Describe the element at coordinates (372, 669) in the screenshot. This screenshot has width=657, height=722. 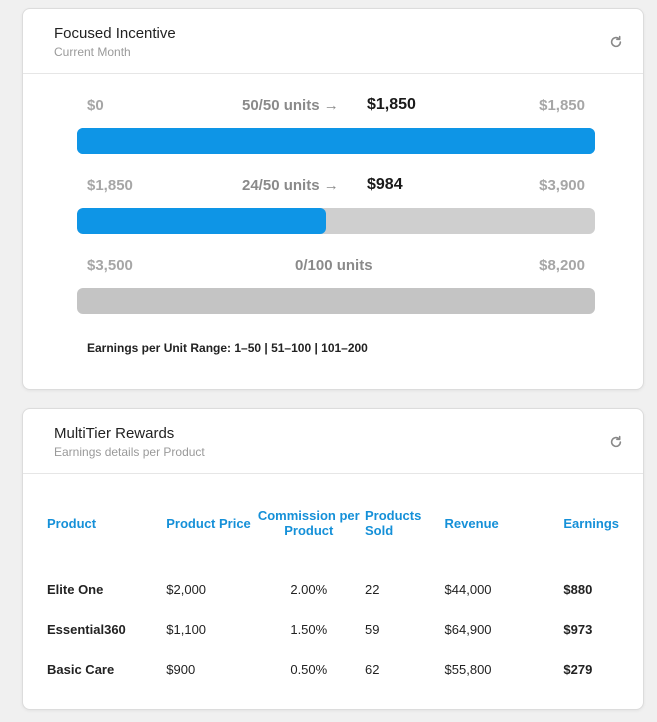
I see `products-sold: 62` at that location.